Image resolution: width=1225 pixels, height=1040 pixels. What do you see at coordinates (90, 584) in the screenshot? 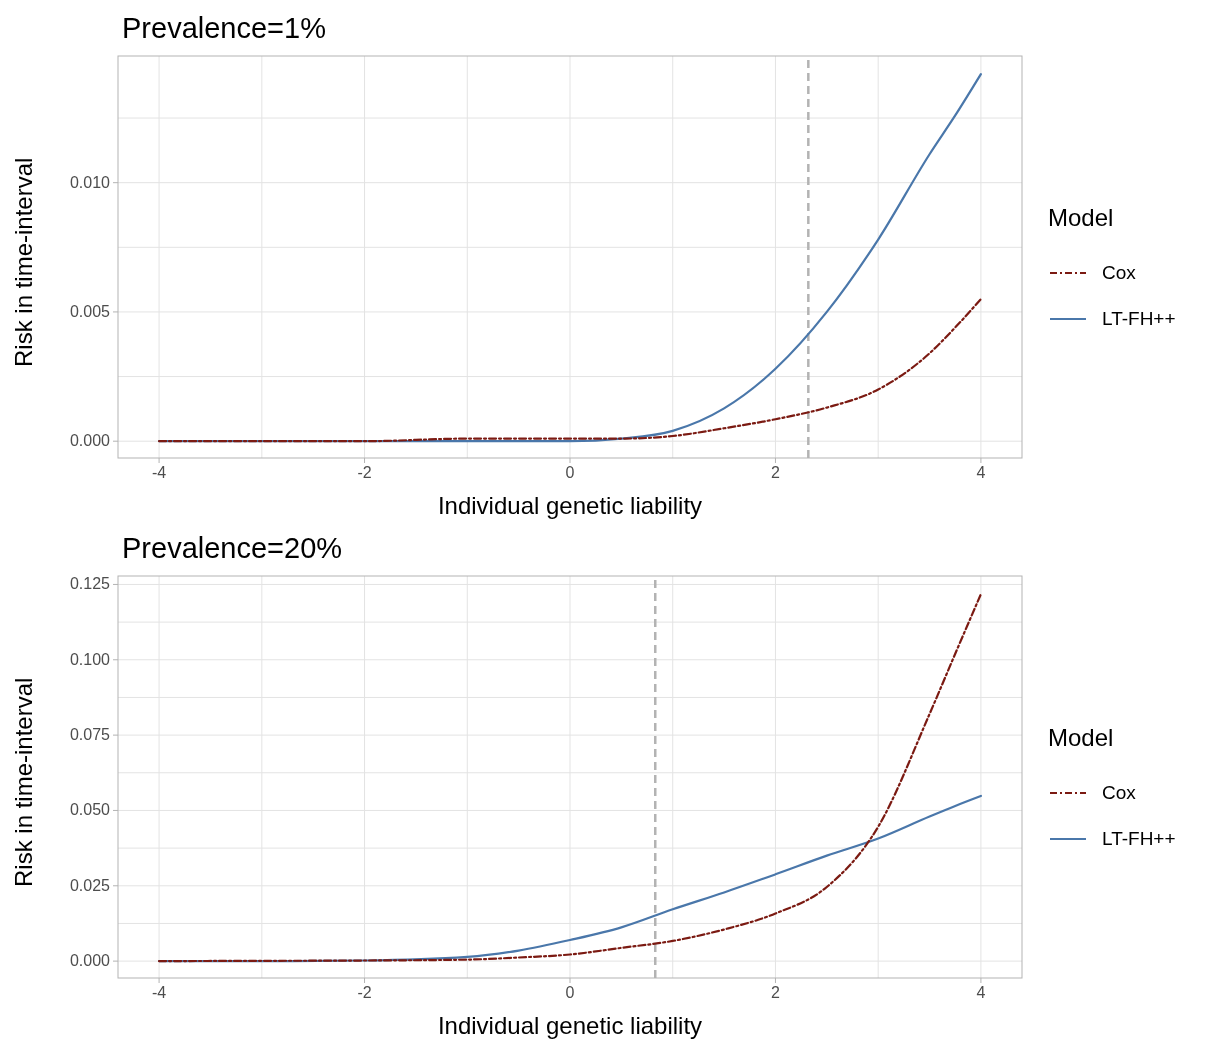
I see `y-tick-label: 0.125` at bounding box center [90, 584].